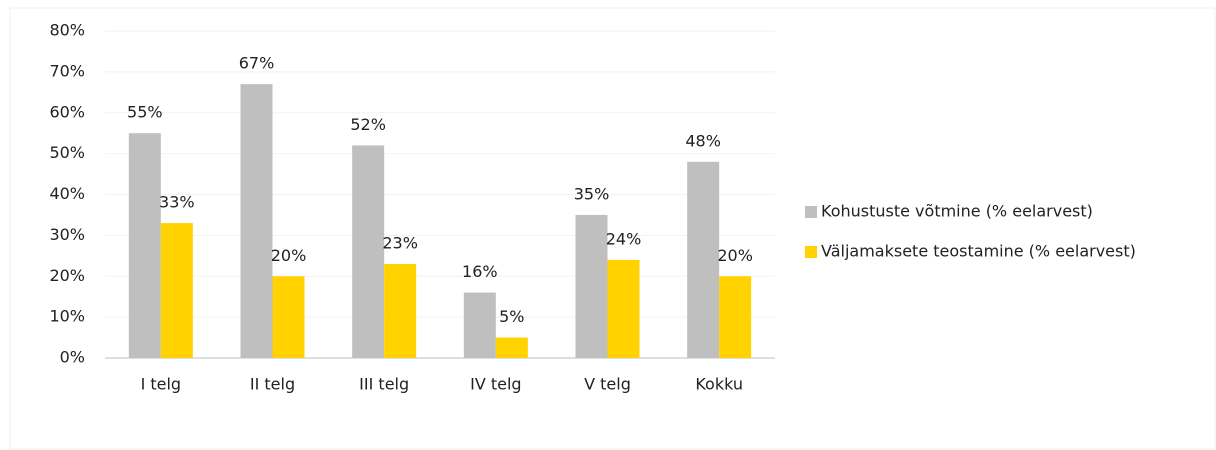 The height and width of the screenshot is (450, 1216). I want to click on value-label: 5%, so click(511, 316).